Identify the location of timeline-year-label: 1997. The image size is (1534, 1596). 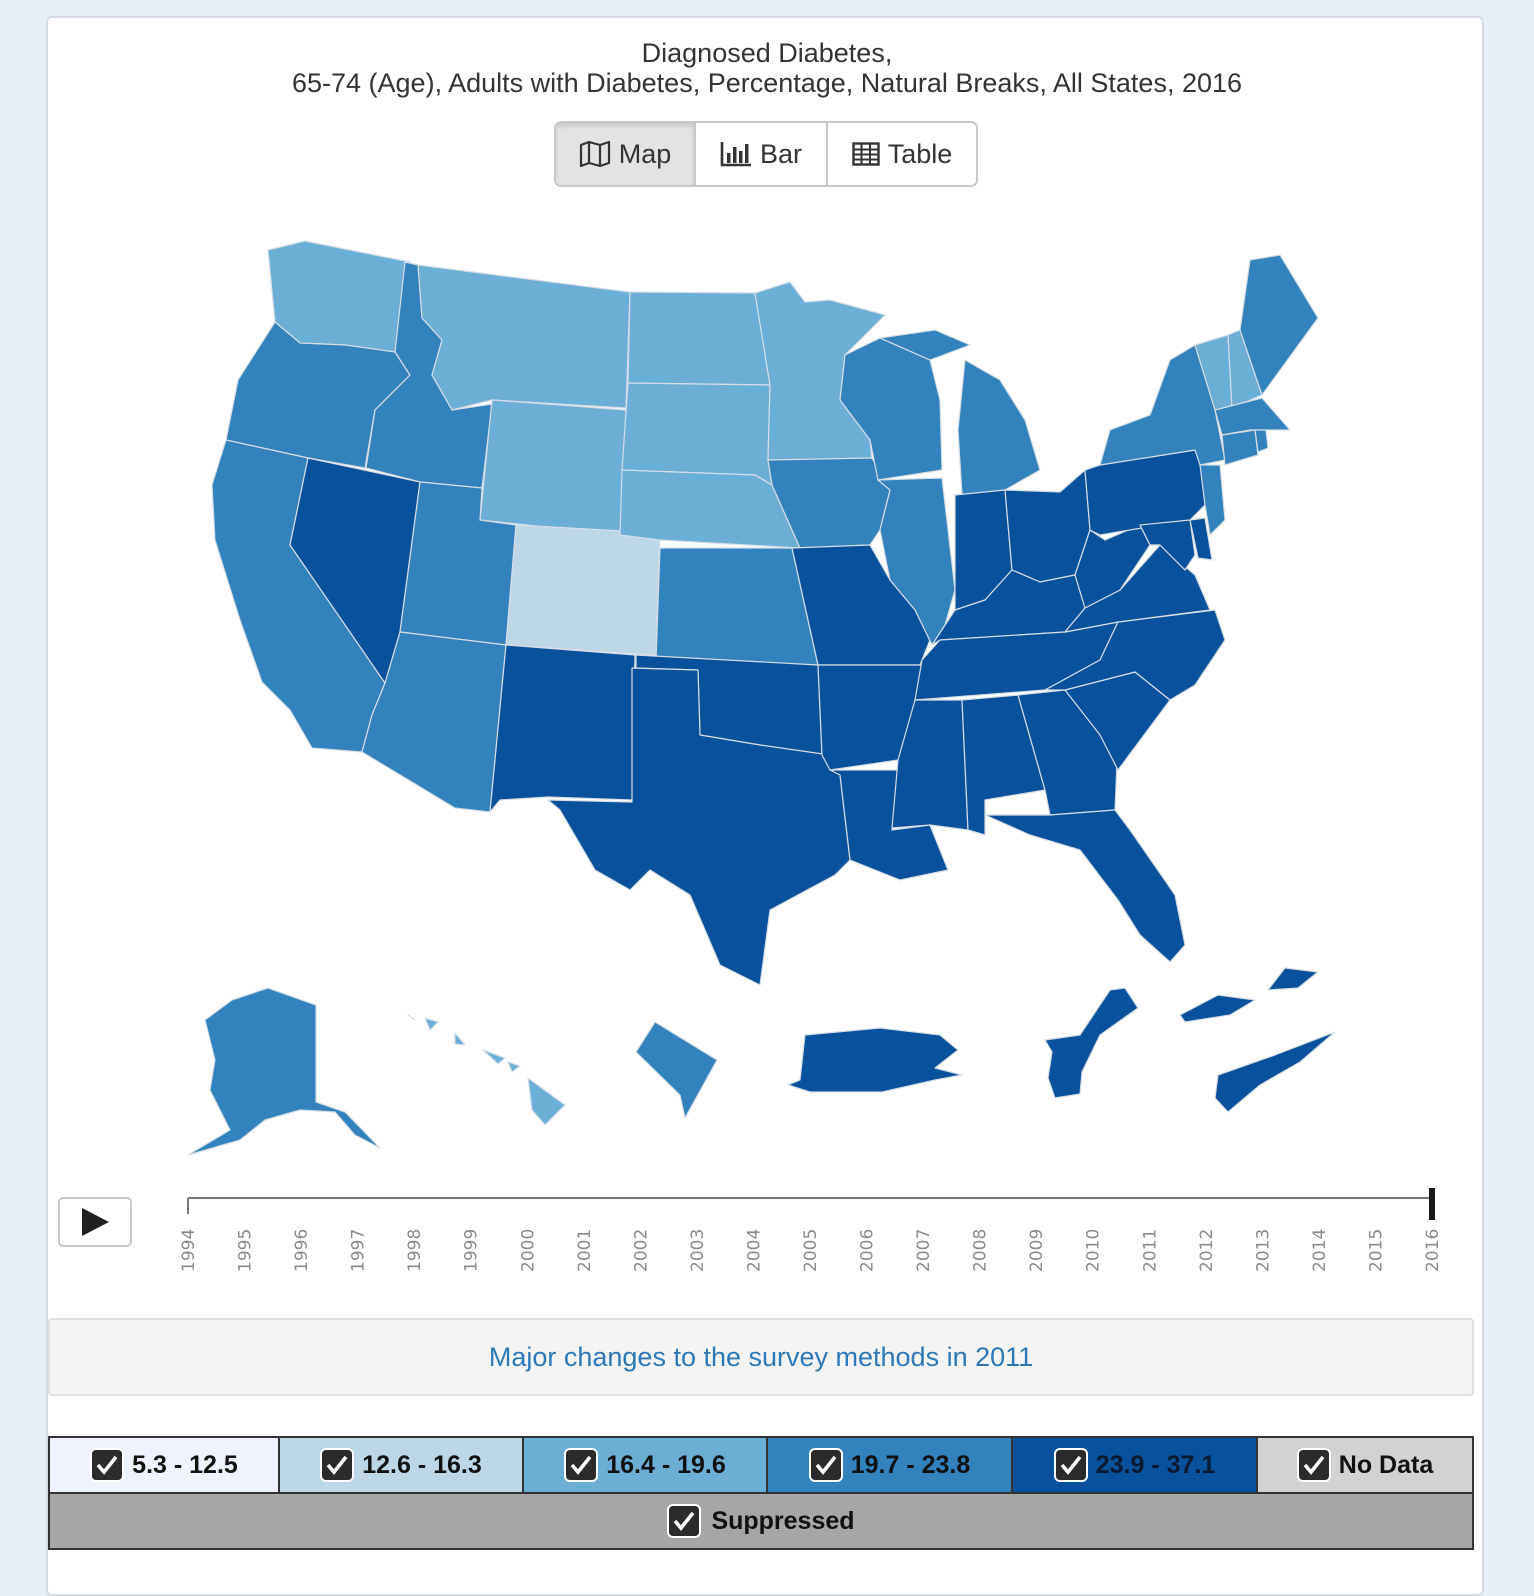
(359, 1250).